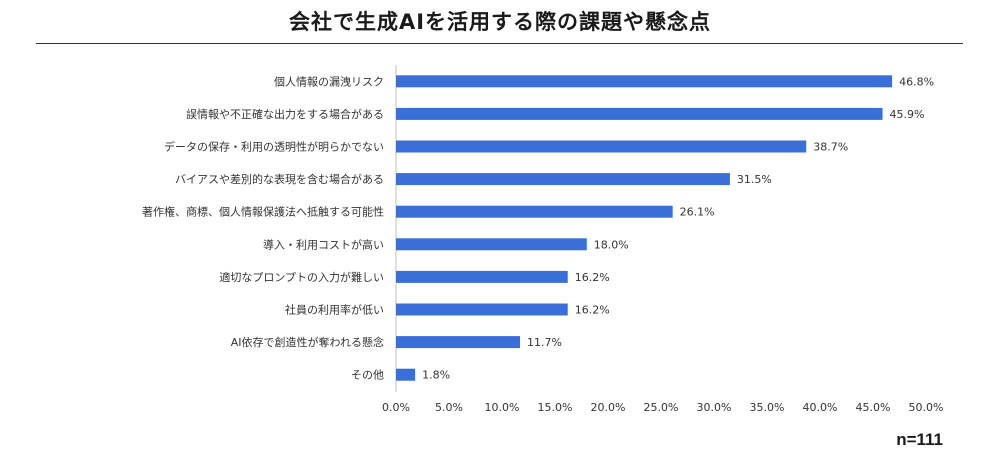 The height and width of the screenshot is (467, 1000). Describe the element at coordinates (334, 310) in the screenshot. I see `category-label: 社員の利用率が低い` at that location.